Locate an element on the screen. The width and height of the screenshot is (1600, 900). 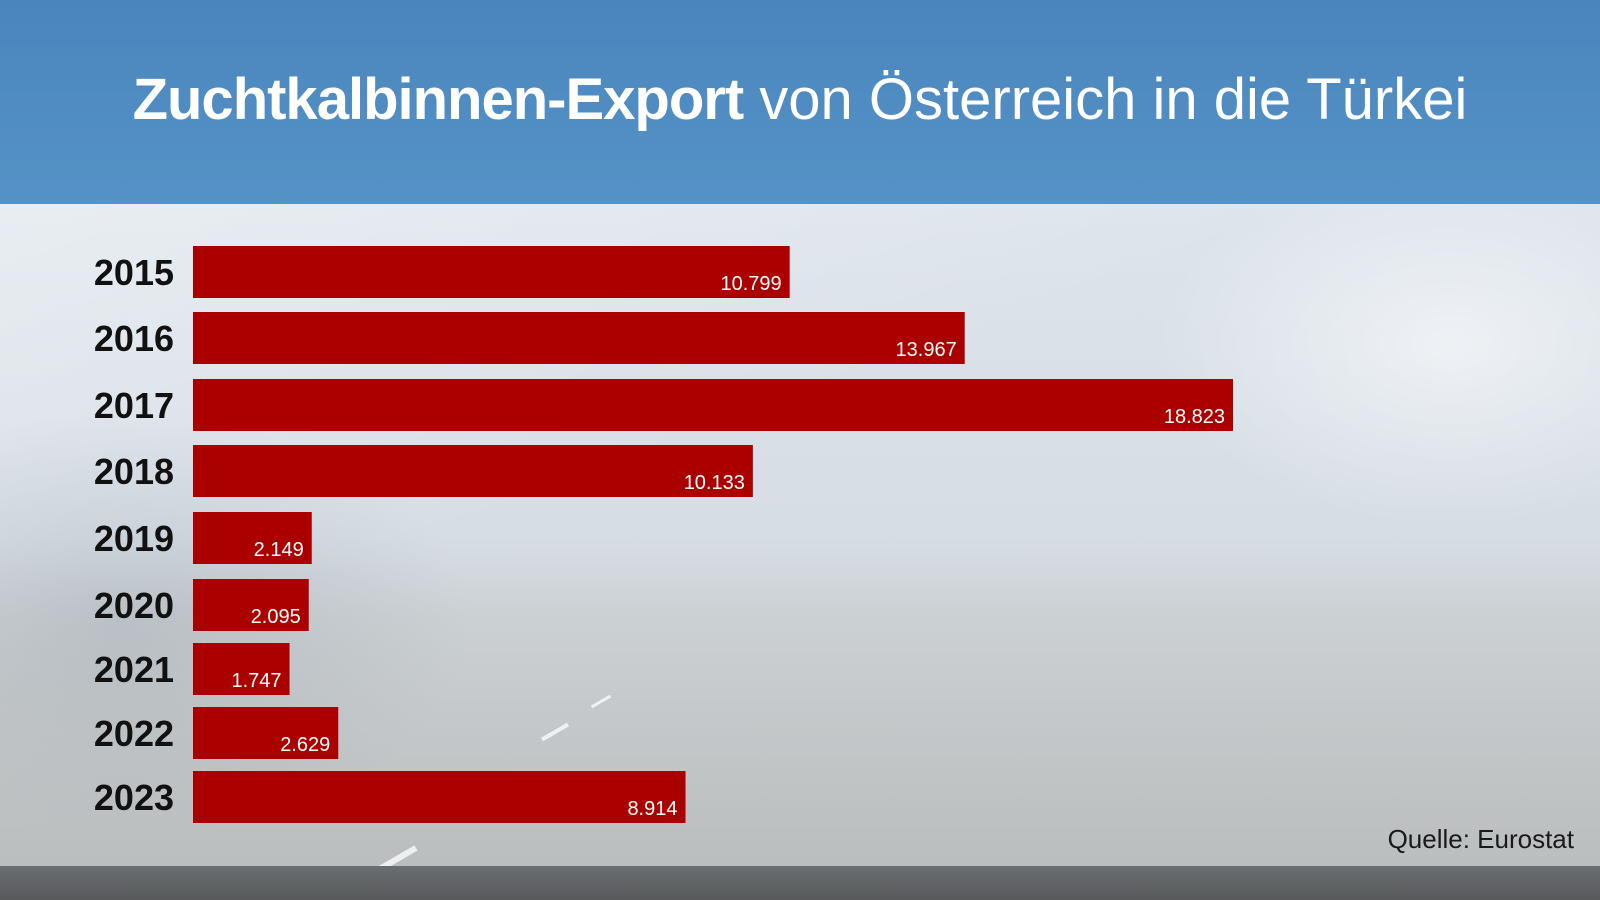
bar-2018 is located at coordinates (473, 471).